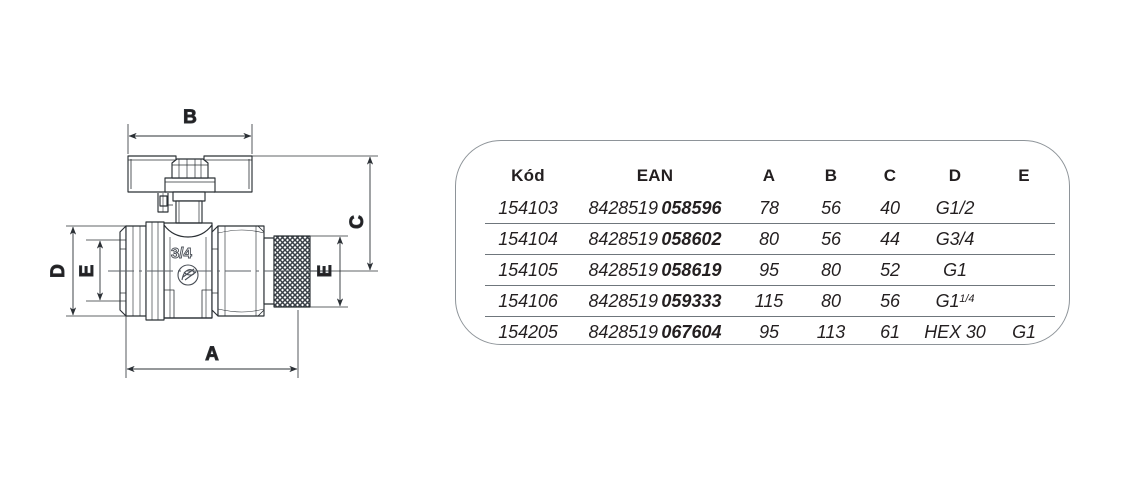 This screenshot has height=500, width=1137. What do you see at coordinates (315, 213) in the screenshot?
I see `dimension-c: C` at bounding box center [315, 213].